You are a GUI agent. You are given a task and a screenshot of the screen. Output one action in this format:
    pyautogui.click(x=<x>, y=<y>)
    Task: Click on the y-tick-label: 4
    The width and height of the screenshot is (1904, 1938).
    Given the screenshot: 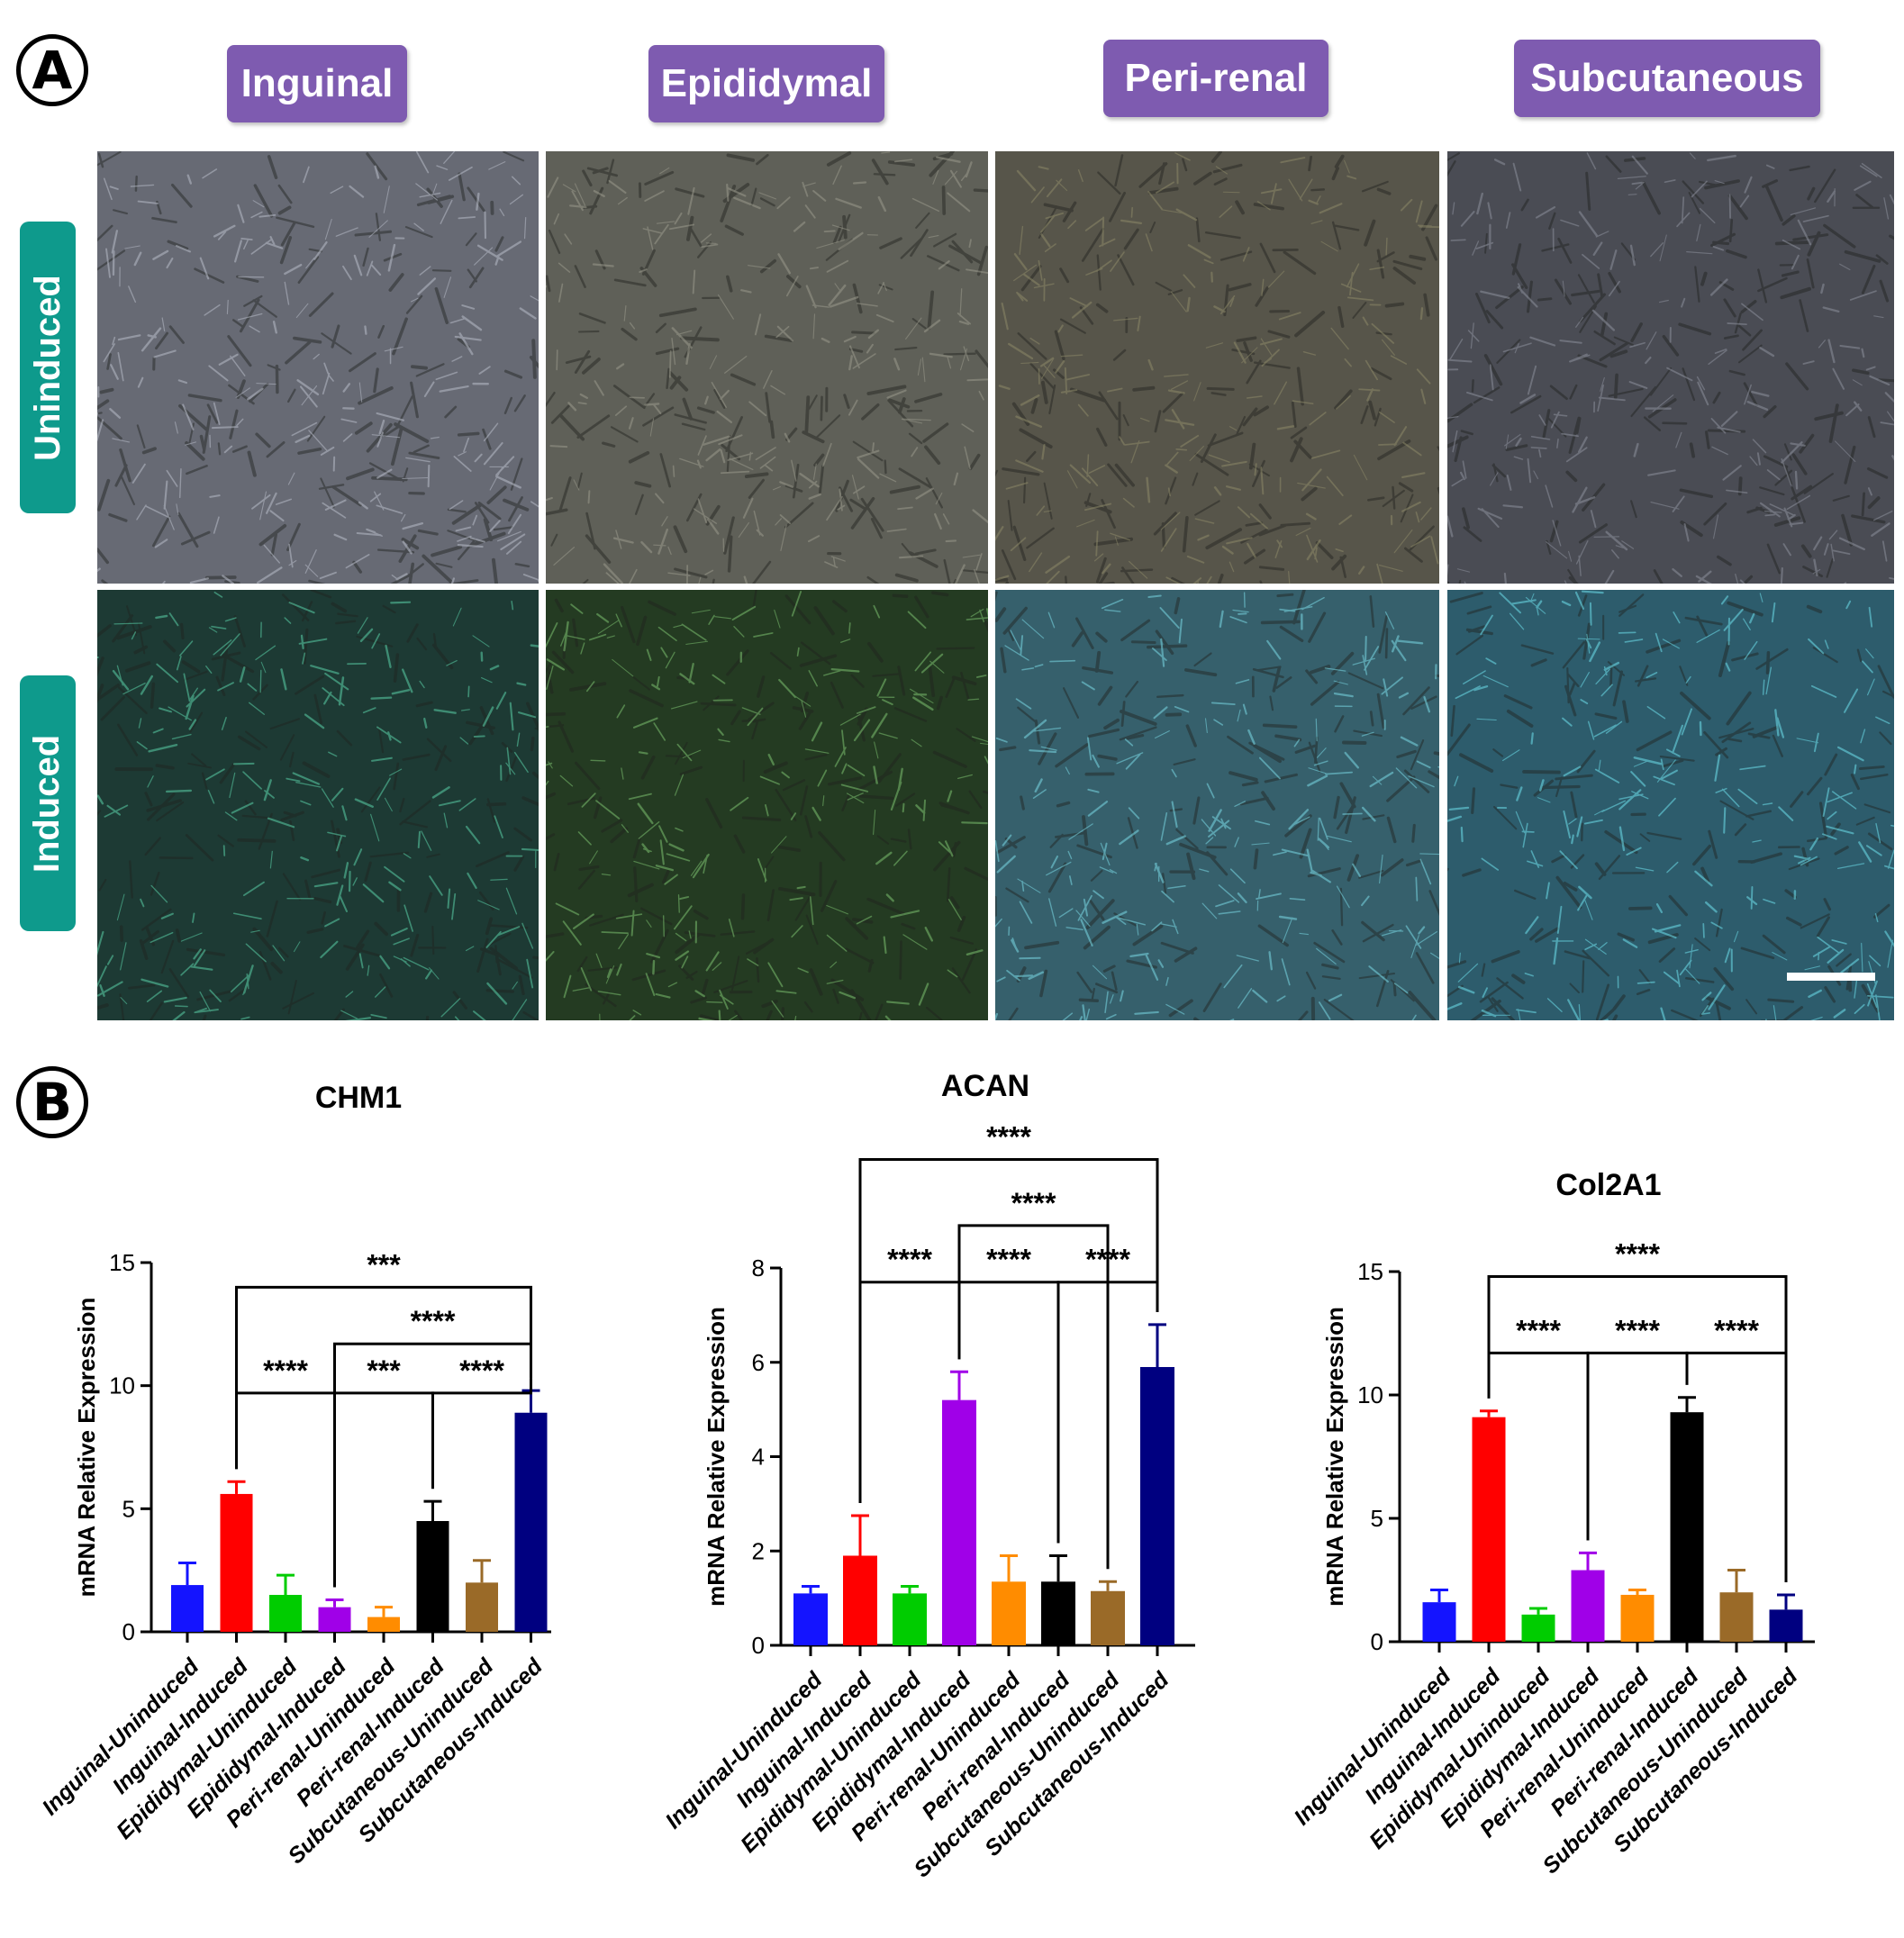 What is the action you would take?
    pyautogui.click(x=759, y=1457)
    